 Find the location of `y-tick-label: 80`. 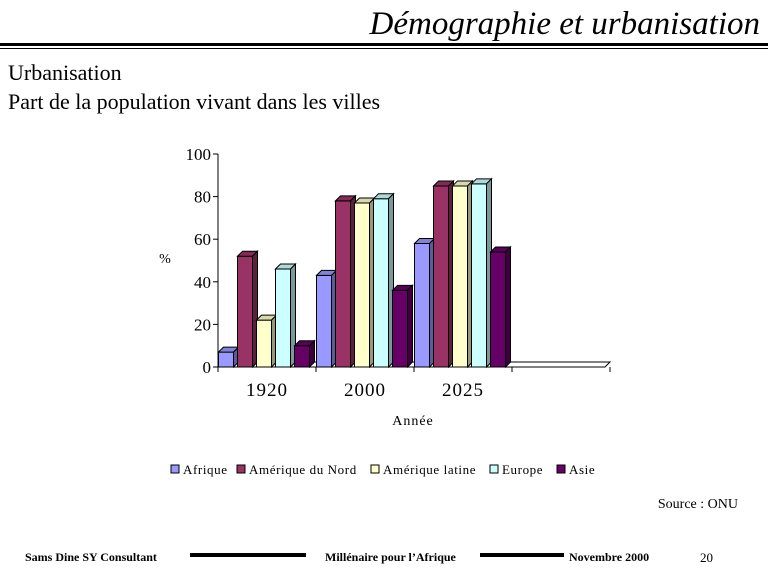

y-tick-label: 80 is located at coordinates (202, 197).